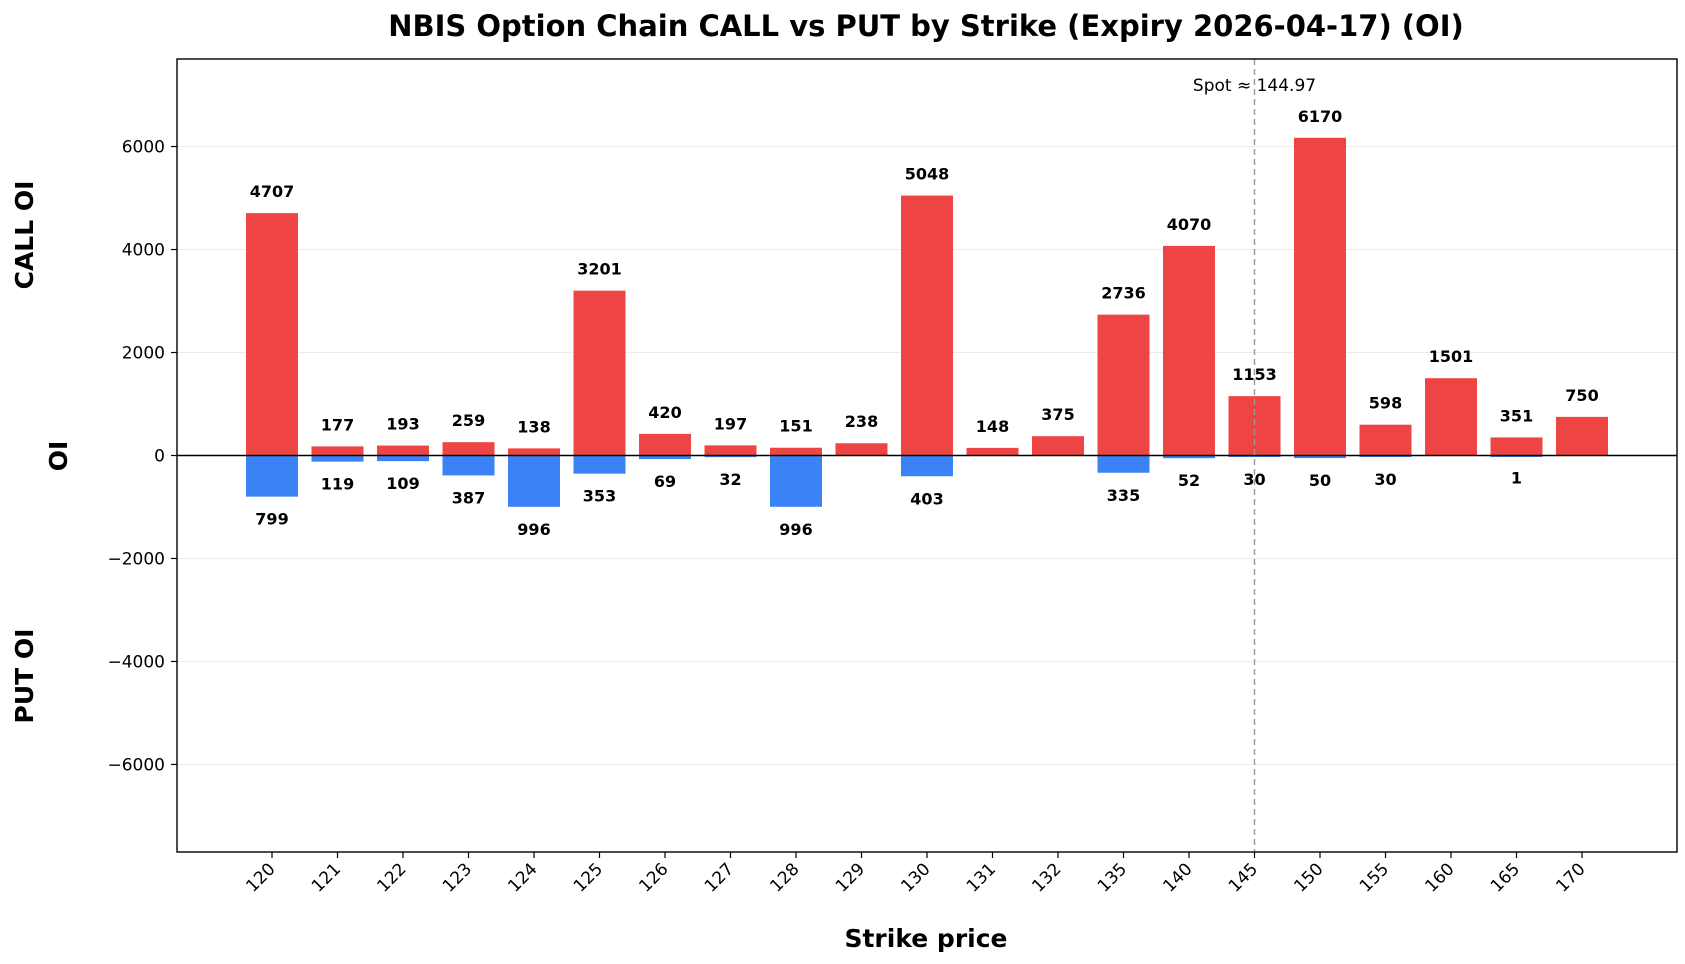  What do you see at coordinates (136, 662) in the screenshot?
I see `y-tick-label: −4000` at bounding box center [136, 662].